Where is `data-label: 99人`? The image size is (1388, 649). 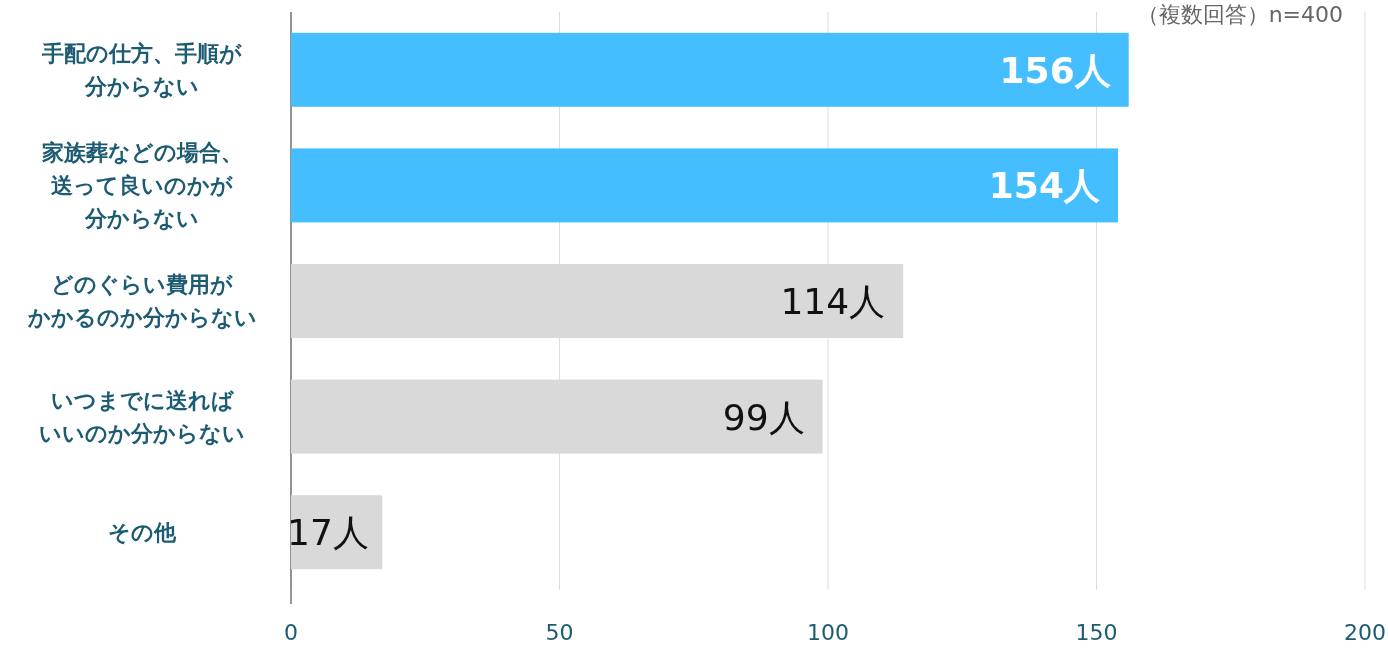 data-label: 99人 is located at coordinates (763, 417).